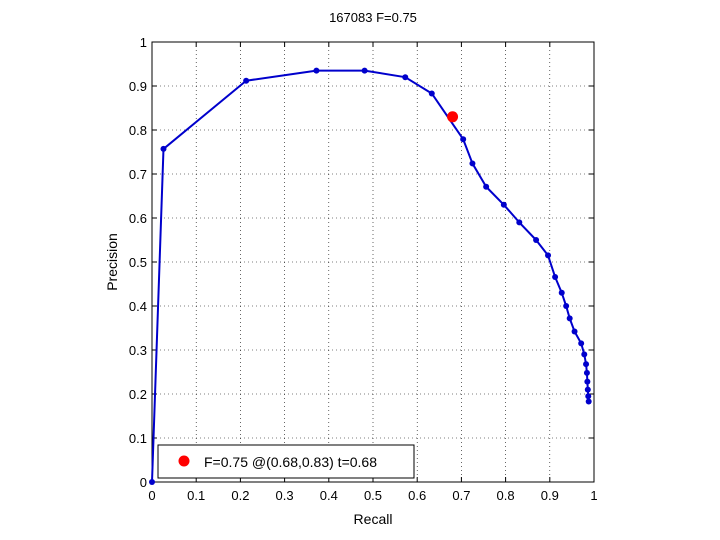 This screenshot has height=540, width=720. I want to click on x-tick-label: 0, so click(151, 495).